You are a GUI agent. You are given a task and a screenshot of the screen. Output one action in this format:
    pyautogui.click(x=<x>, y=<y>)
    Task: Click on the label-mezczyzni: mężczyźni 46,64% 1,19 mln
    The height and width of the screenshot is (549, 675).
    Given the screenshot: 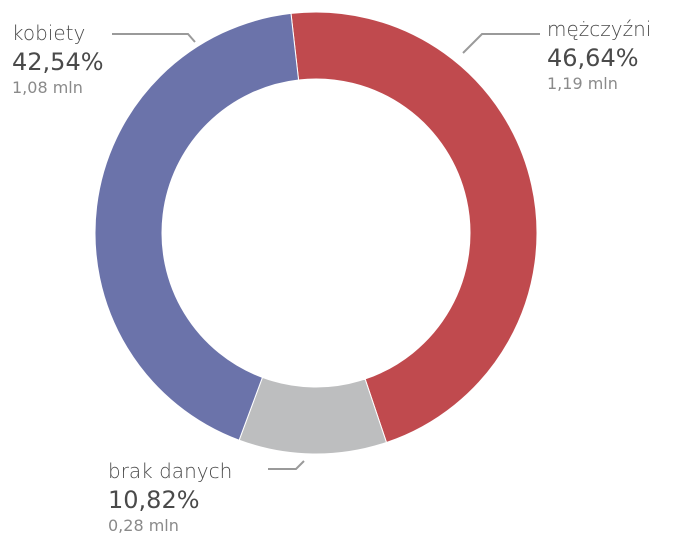 What is the action you would take?
    pyautogui.click(x=599, y=55)
    